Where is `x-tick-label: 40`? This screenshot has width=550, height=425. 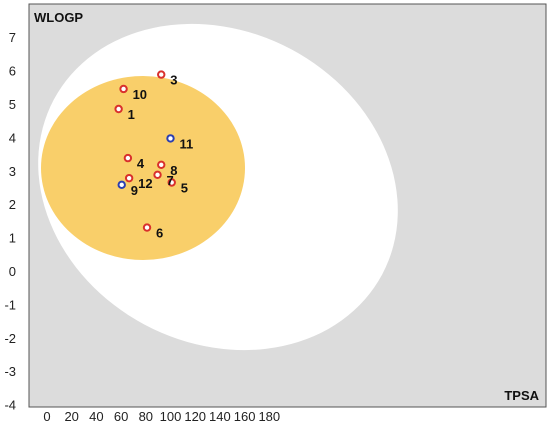
x-tick-label: 40 is located at coordinates (96, 416).